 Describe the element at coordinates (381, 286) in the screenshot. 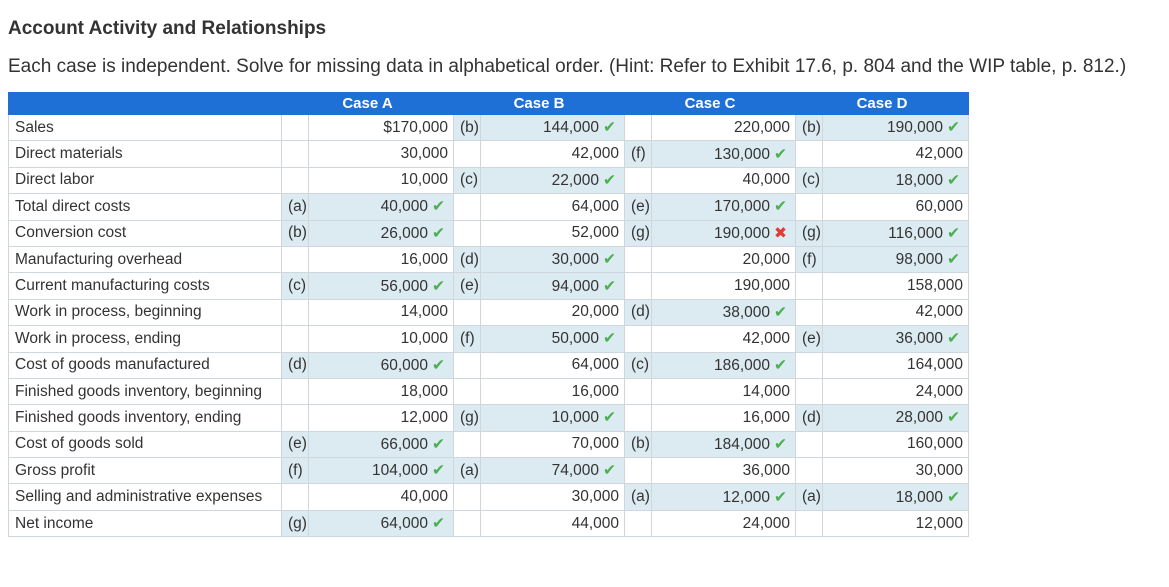

I see `case-a-value-cell: 56,000 ✔` at that location.